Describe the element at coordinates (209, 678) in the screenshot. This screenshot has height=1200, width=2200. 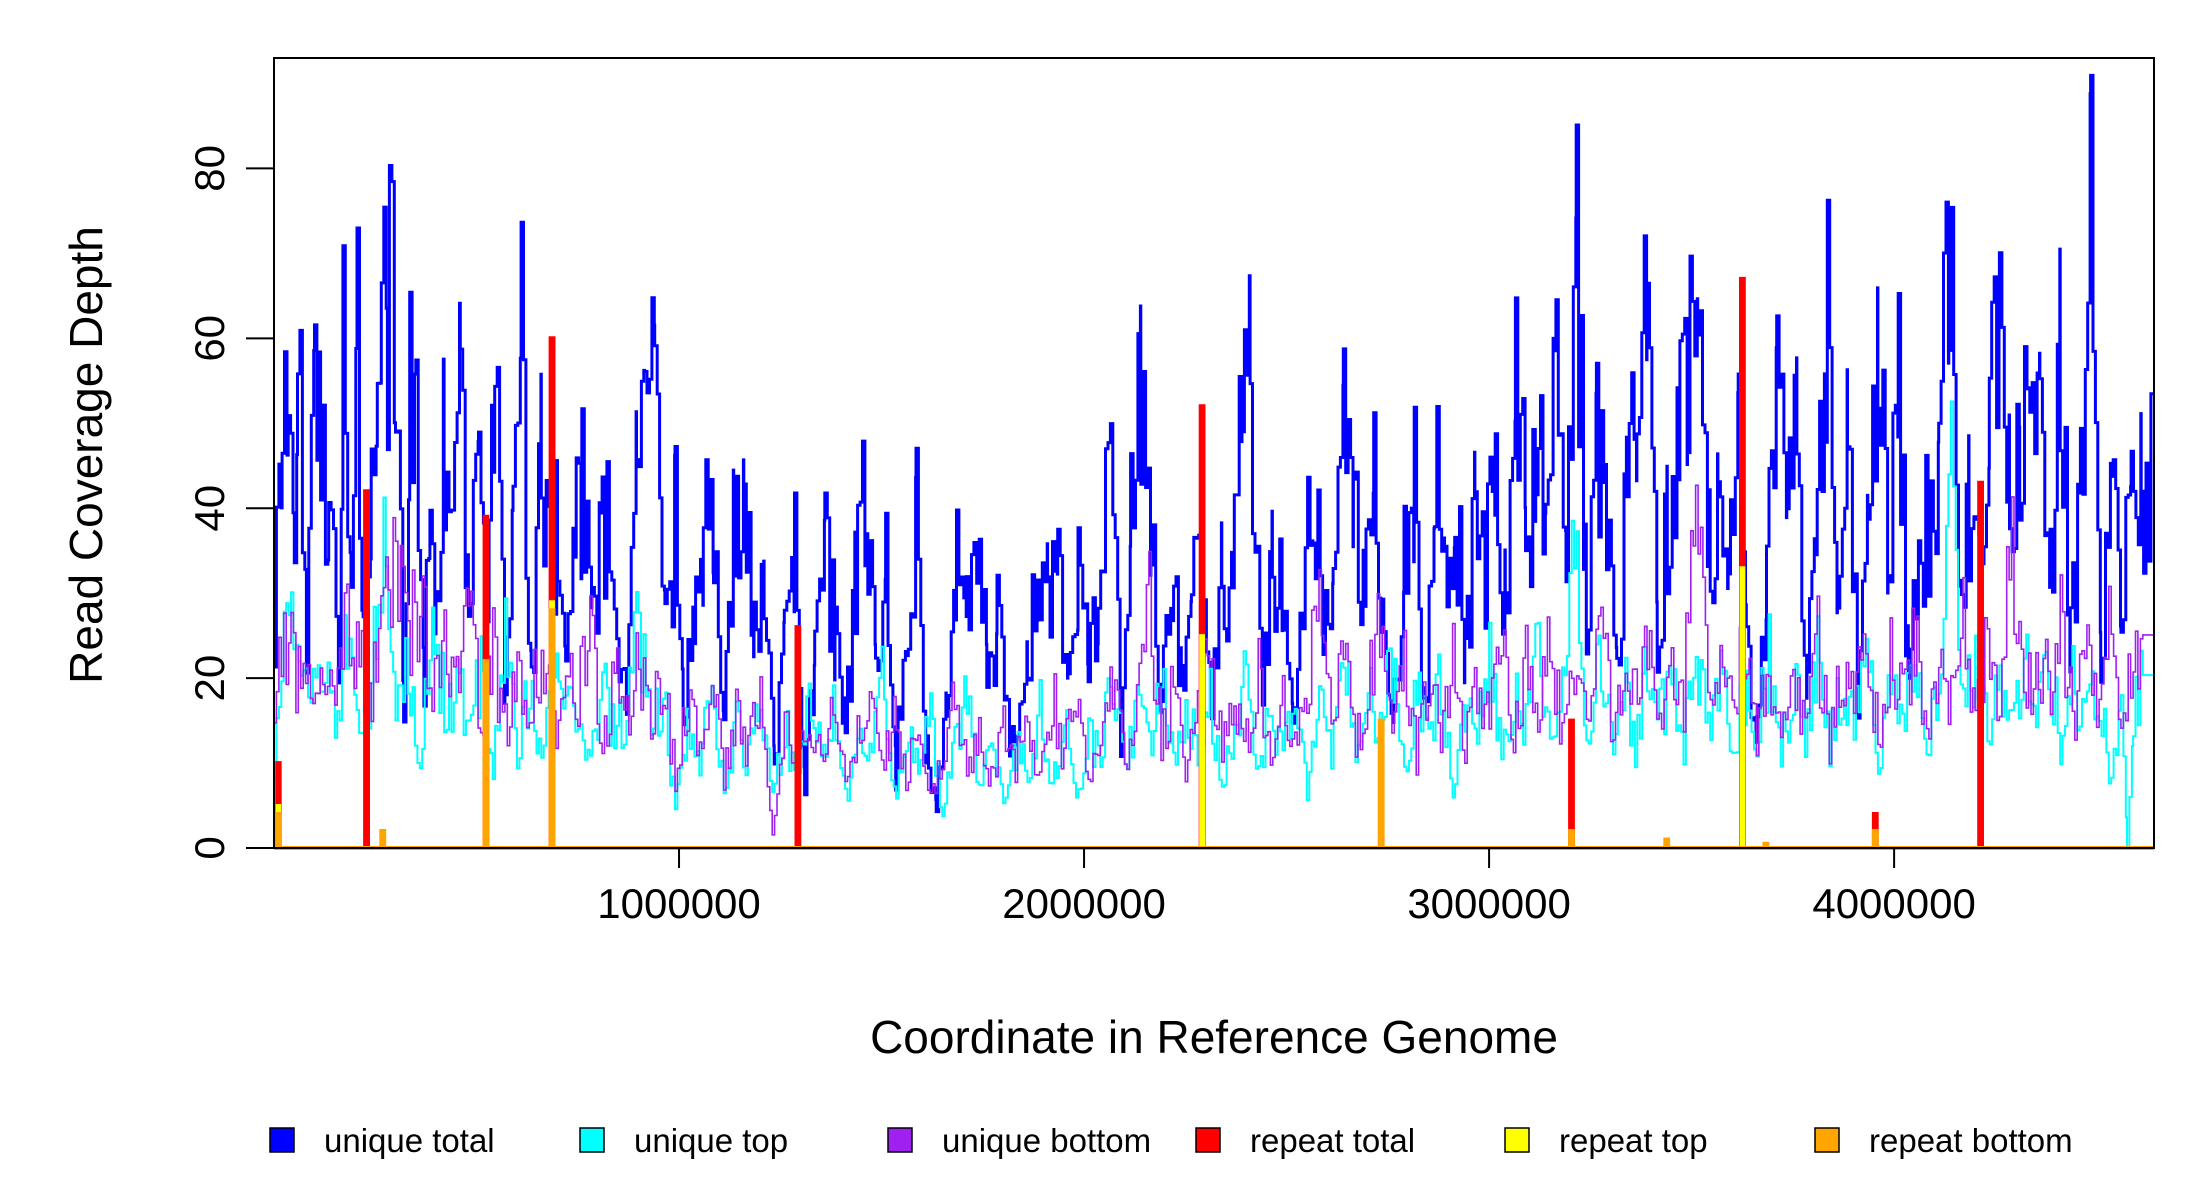
I see `y-tick-label: 20` at that location.